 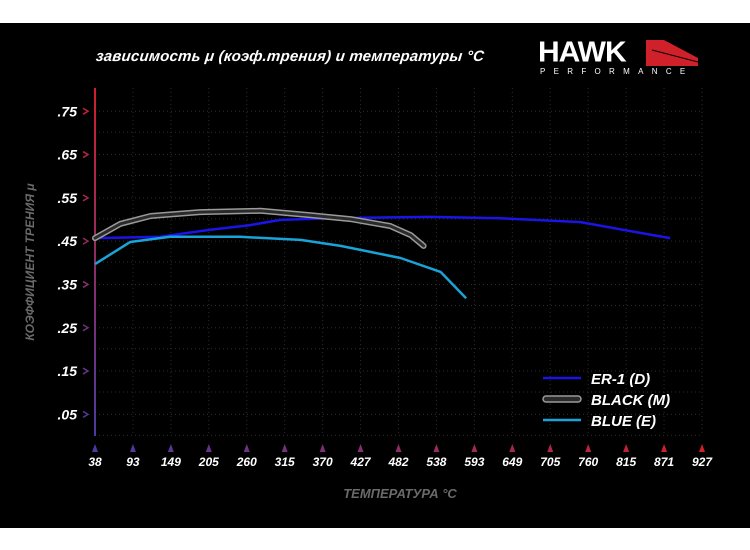 What do you see at coordinates (620, 379) in the screenshot?
I see `legend-label: ER-1 (D)` at bounding box center [620, 379].